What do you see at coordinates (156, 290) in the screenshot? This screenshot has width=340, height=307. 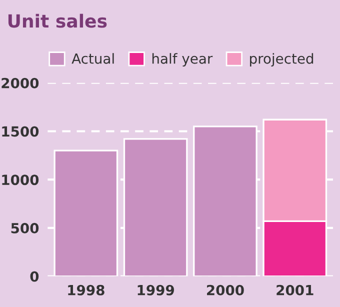 I see `x-tick-label: 1999` at bounding box center [156, 290].